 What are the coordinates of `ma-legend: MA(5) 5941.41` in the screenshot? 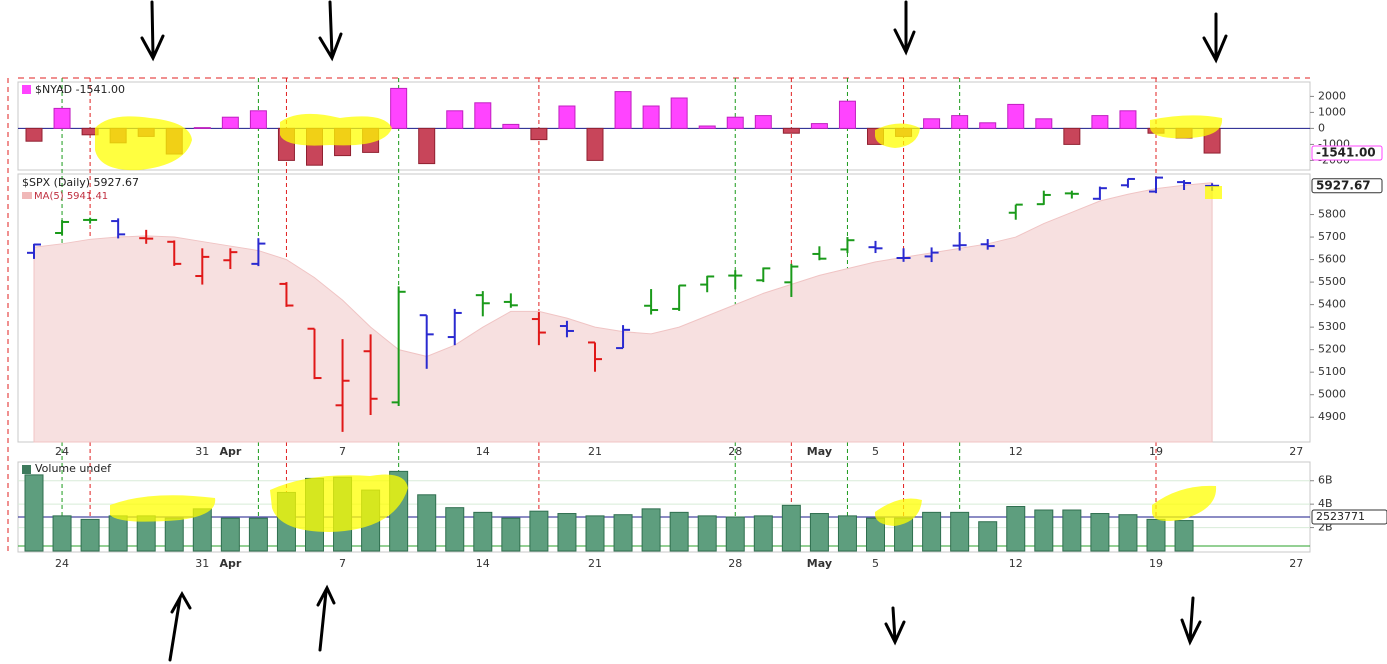 It's located at (71, 196).